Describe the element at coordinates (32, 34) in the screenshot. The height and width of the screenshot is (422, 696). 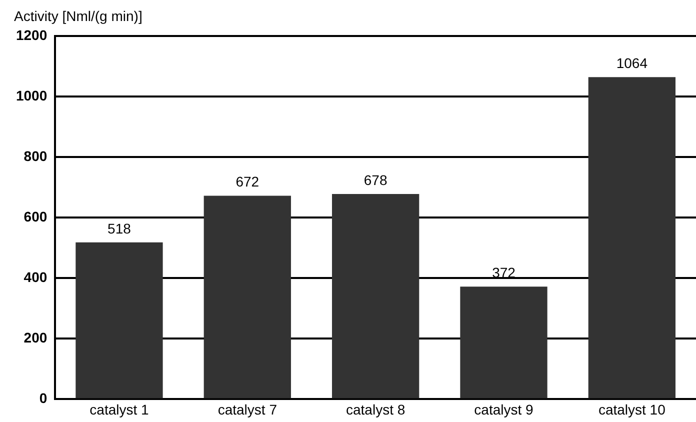
I see `y-tick-label: 1200` at that location.